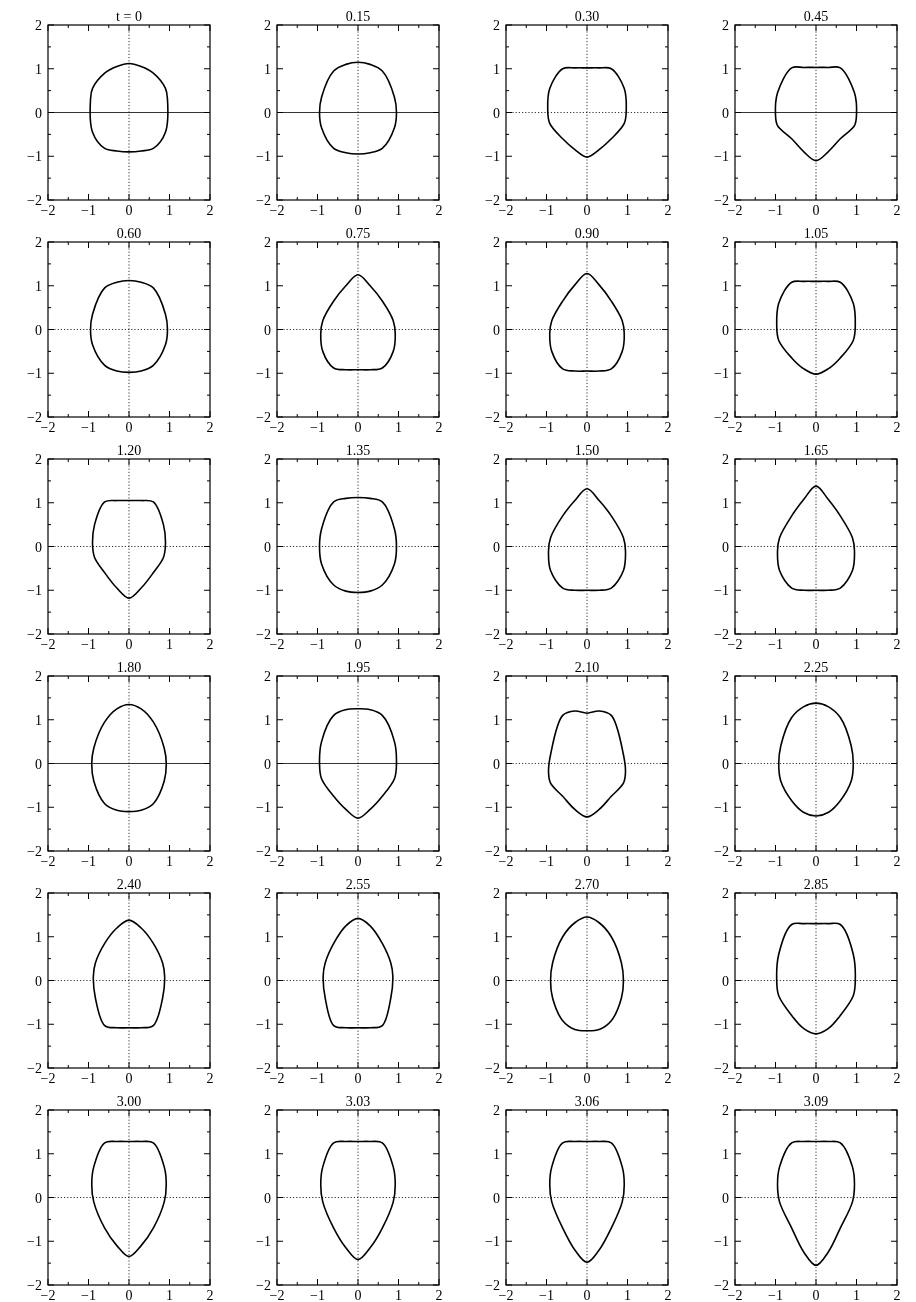  I want to click on chart-title: 3.00, so click(129, 1101).